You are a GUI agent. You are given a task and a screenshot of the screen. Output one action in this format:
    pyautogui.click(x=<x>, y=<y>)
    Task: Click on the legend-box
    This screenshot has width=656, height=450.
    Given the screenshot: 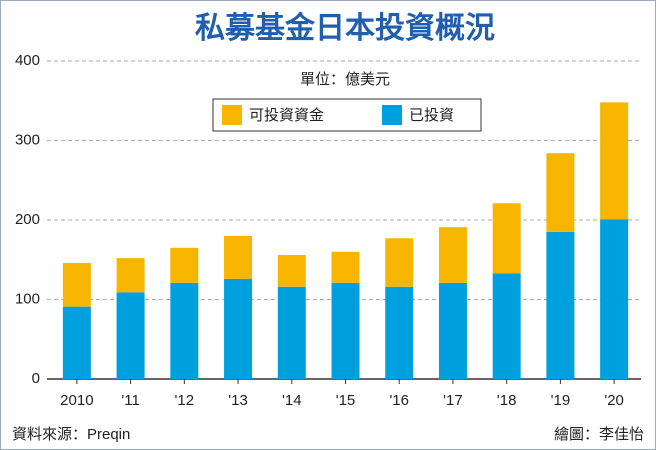 What is the action you would take?
    pyautogui.click(x=347, y=115)
    